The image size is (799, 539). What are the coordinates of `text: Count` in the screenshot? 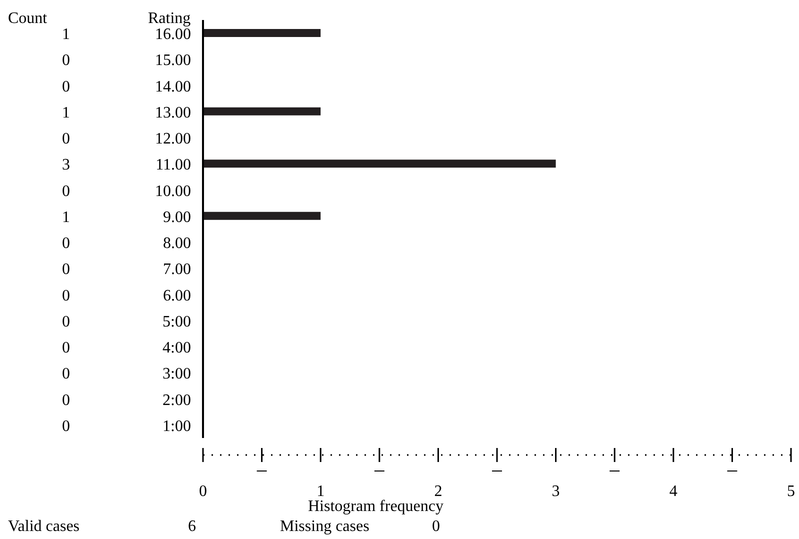 It's located at (28, 19).